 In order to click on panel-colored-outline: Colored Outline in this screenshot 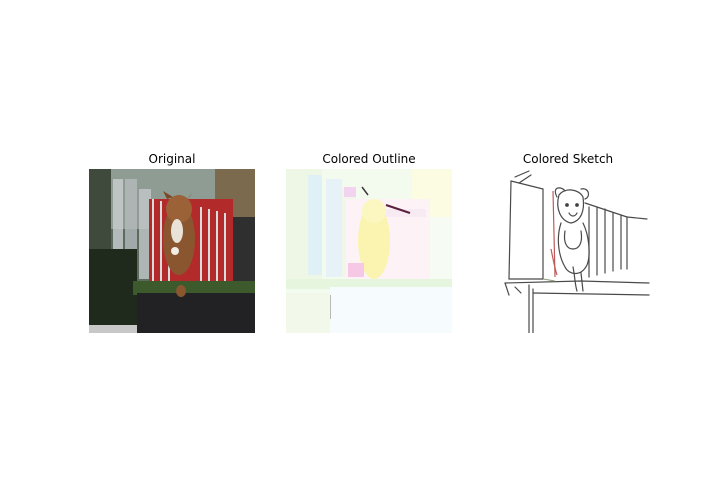, I will do `click(369, 241)`.